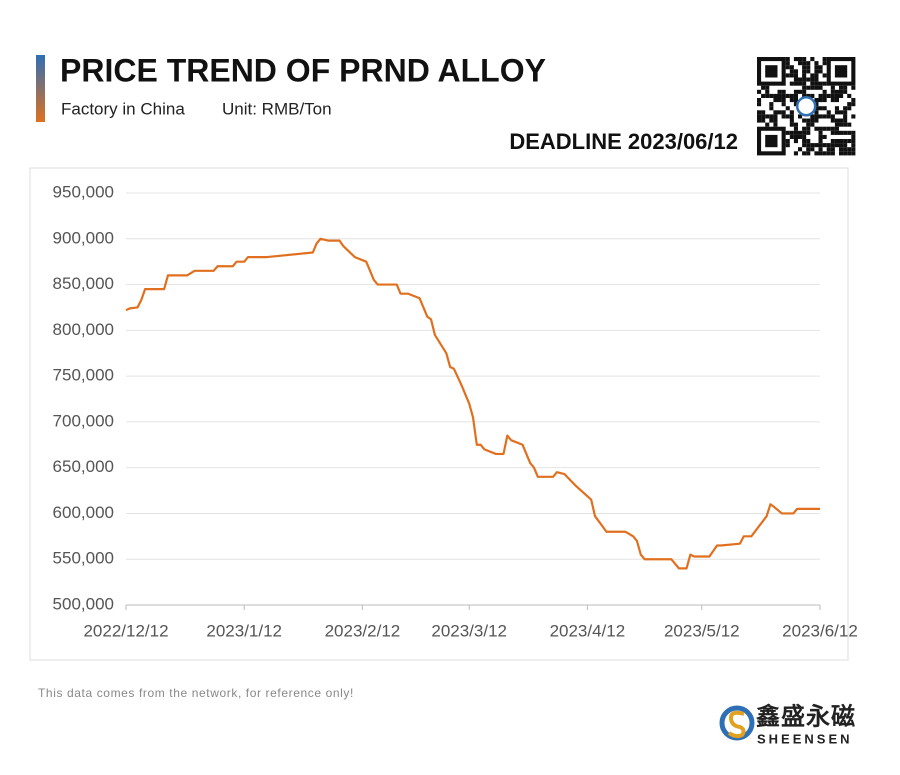  I want to click on qr-finder-core, so click(771, 141).